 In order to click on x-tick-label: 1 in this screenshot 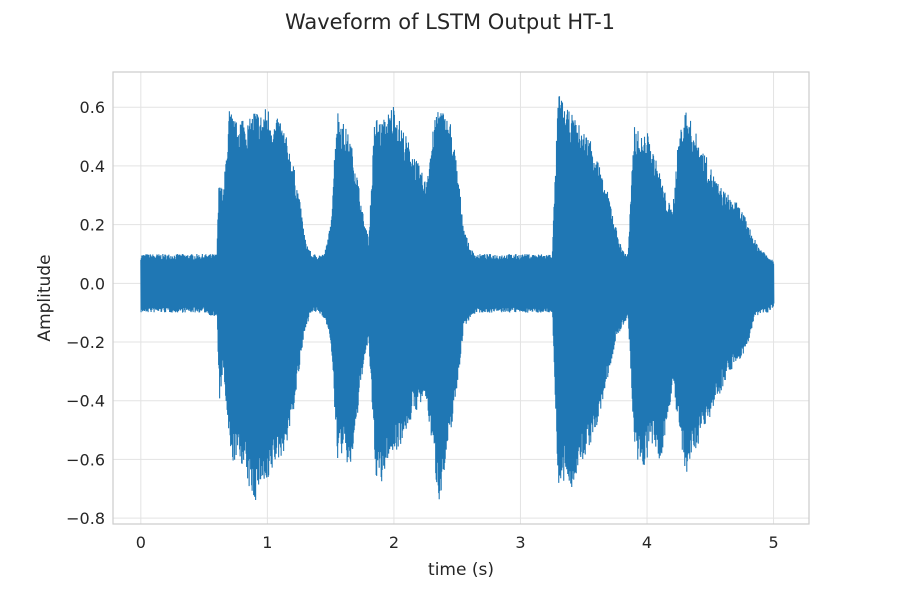, I will do `click(267, 542)`.